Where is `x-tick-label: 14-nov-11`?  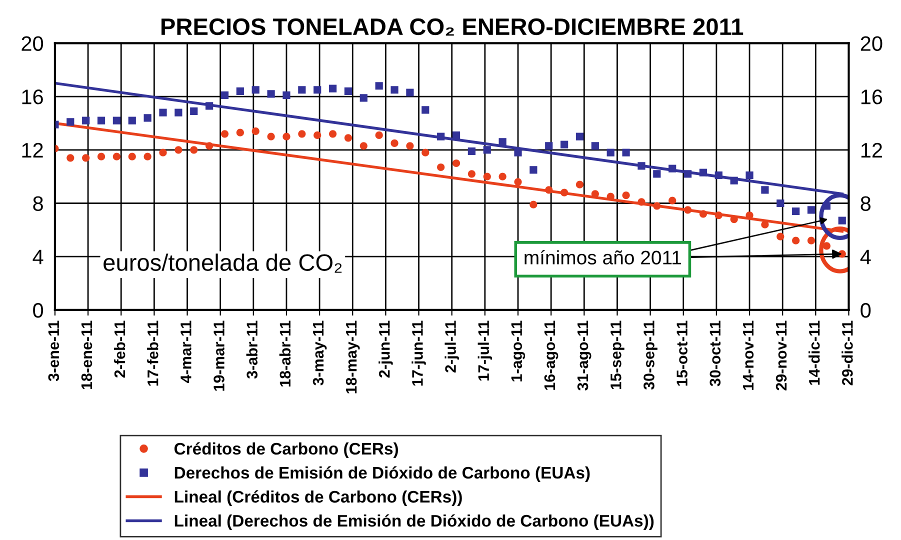 x-tick-label: 14-nov-11 is located at coordinates (748, 355).